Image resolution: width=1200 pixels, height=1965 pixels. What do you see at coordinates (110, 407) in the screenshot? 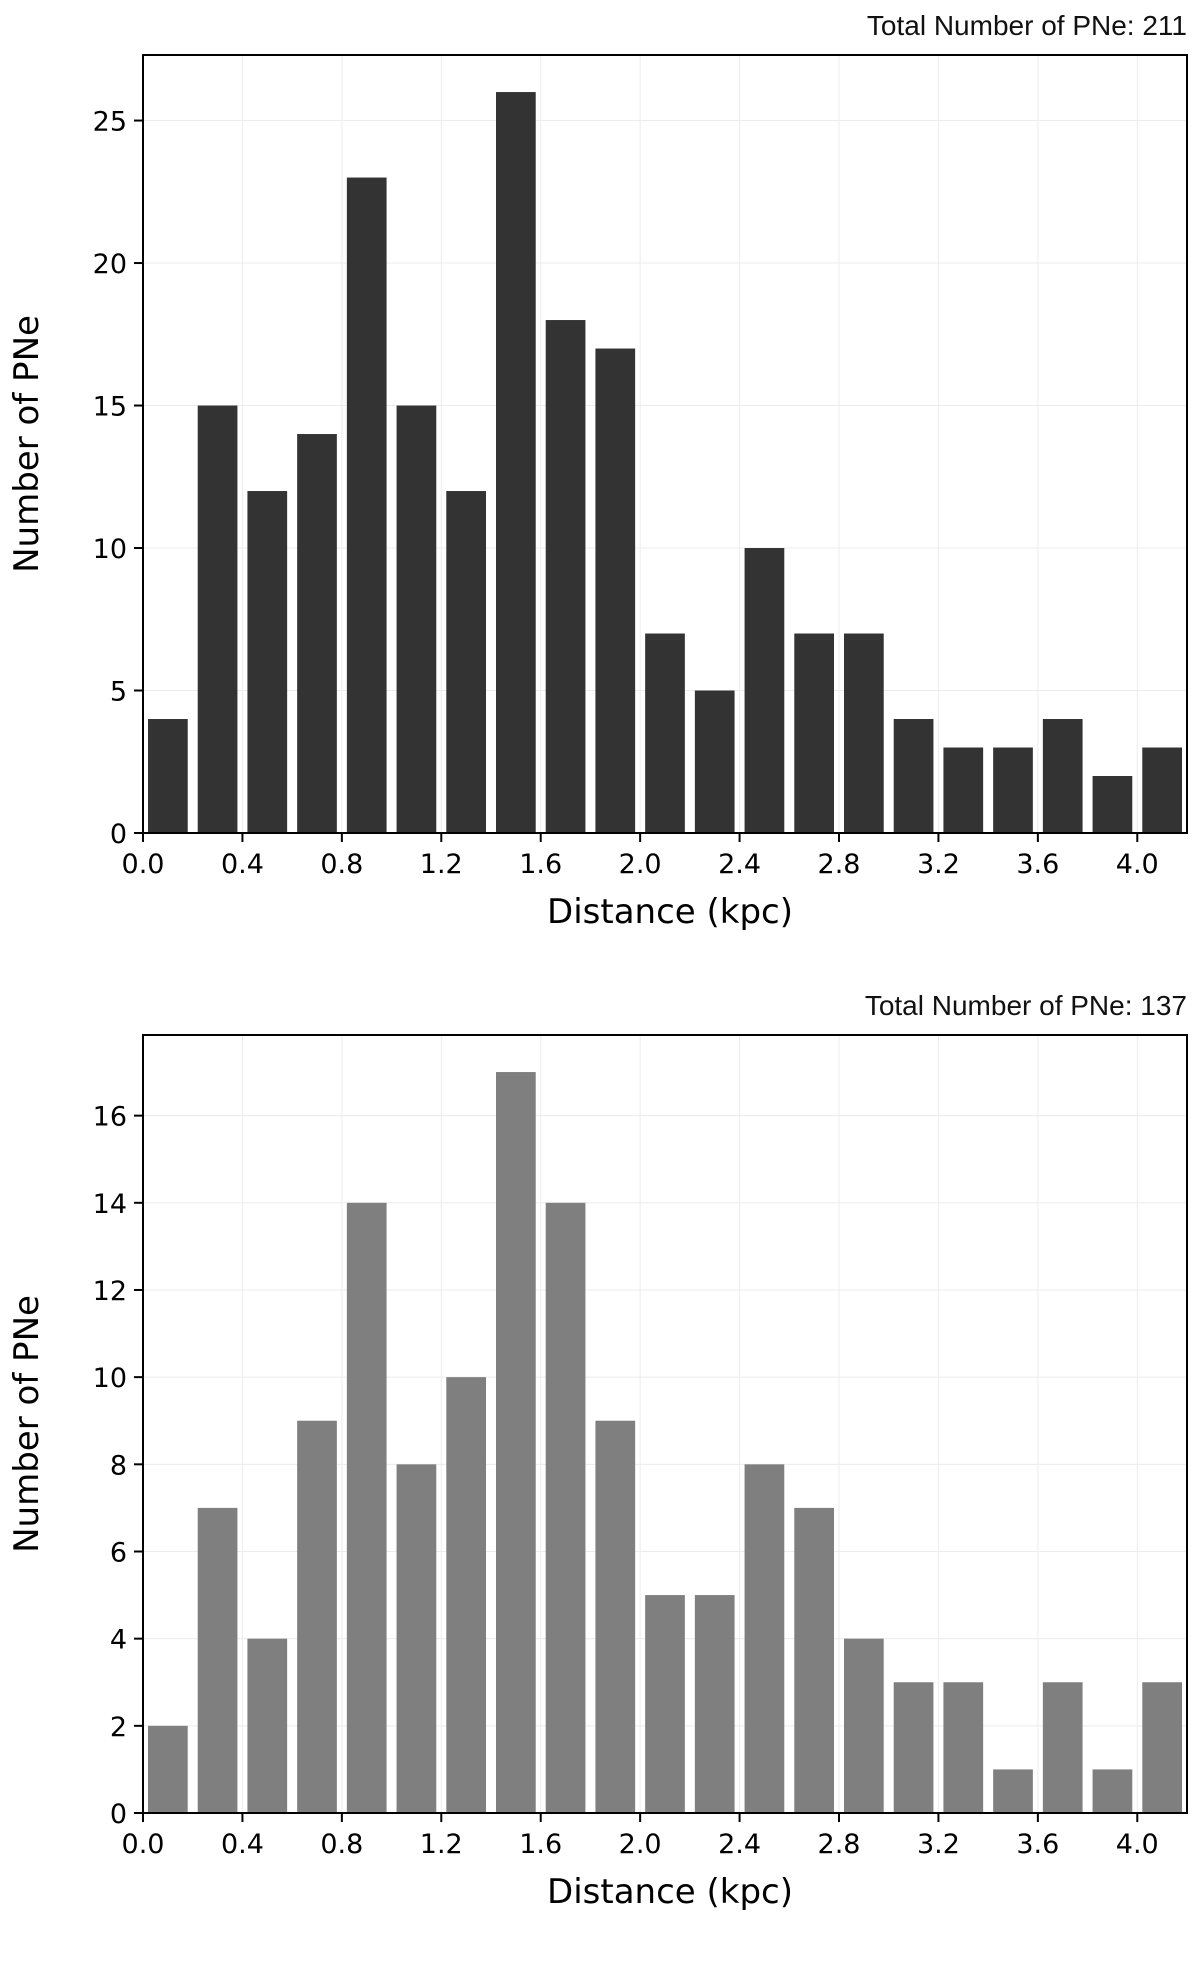
I see `chart-0-y-tick-label-3: 15` at bounding box center [110, 407].